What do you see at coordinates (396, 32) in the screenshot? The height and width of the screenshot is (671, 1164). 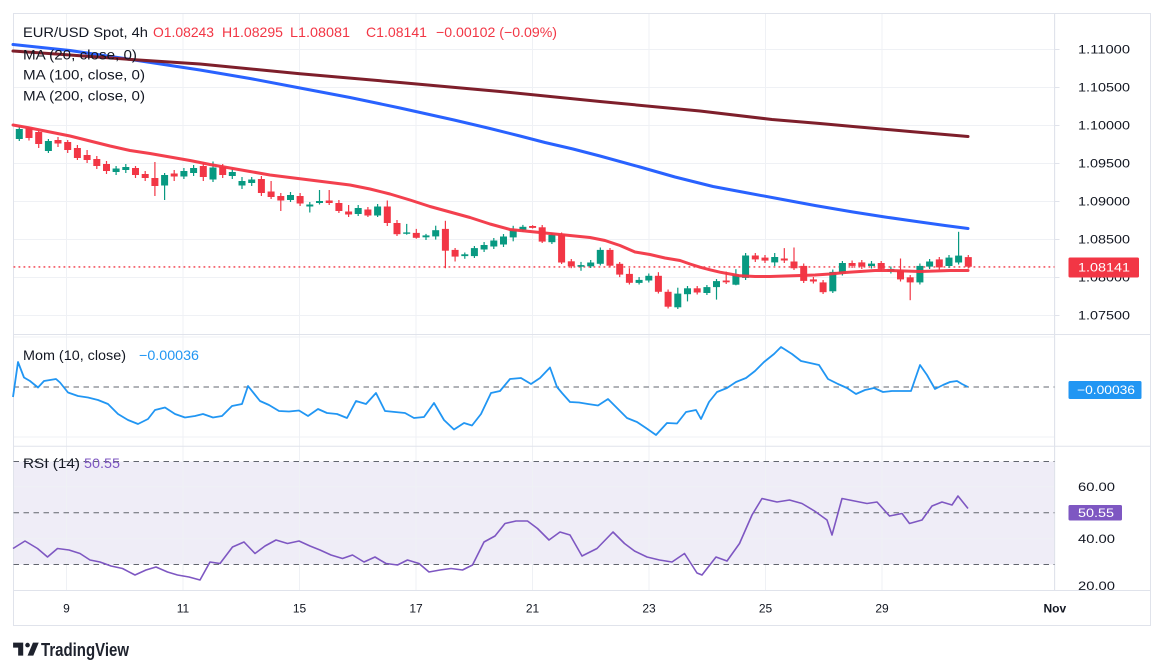 I see `svg-text: C1.08141` at bounding box center [396, 32].